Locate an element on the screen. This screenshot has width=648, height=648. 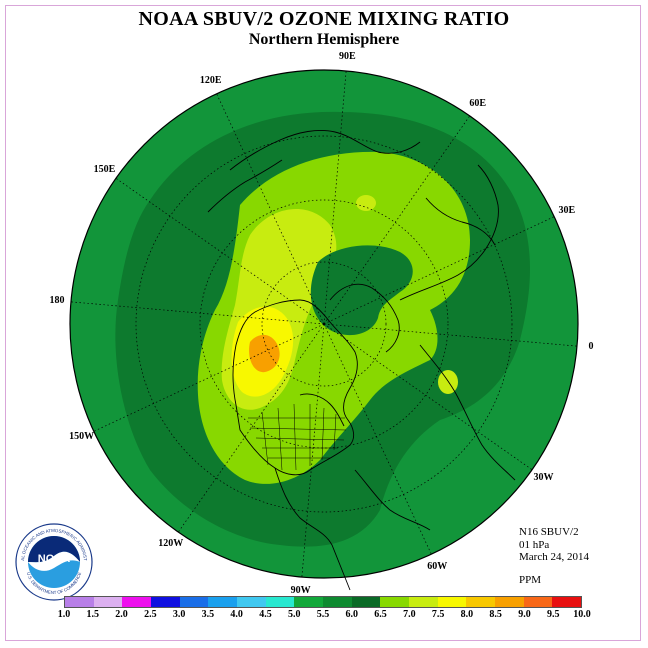
longitude-label: 30W is located at coordinates (543, 477).